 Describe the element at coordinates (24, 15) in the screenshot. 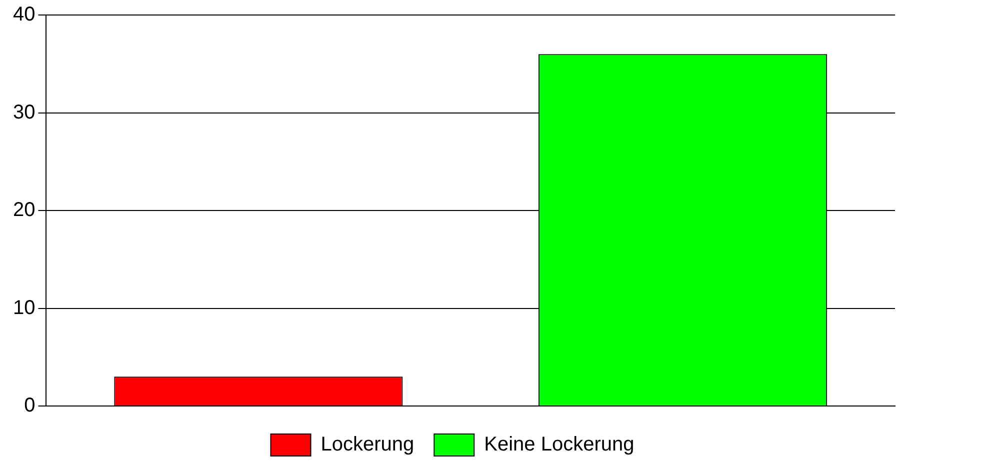

I see `y-tick-label: 40` at that location.